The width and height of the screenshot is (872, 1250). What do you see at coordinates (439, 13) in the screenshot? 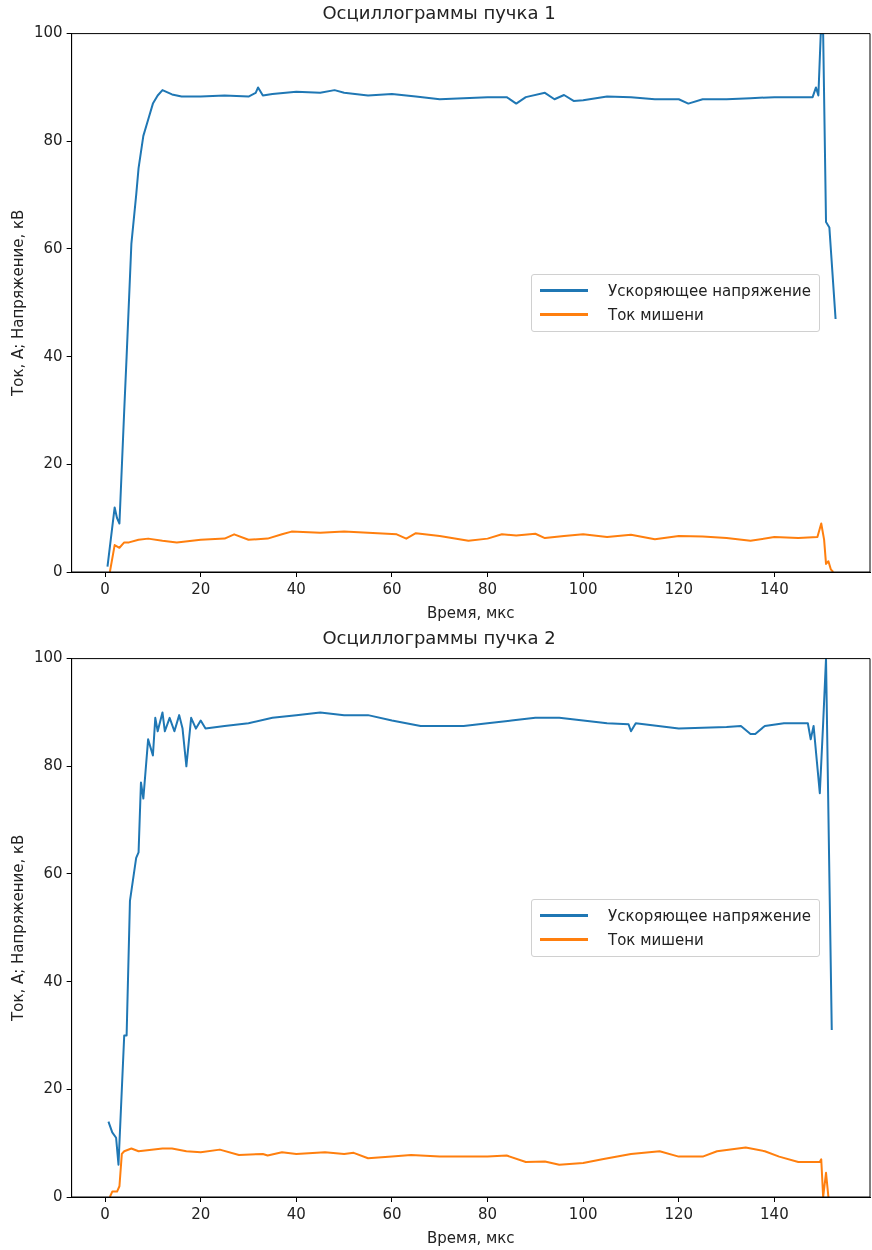
I see `chart-title: Осциллограммы пучка 1` at bounding box center [439, 13].